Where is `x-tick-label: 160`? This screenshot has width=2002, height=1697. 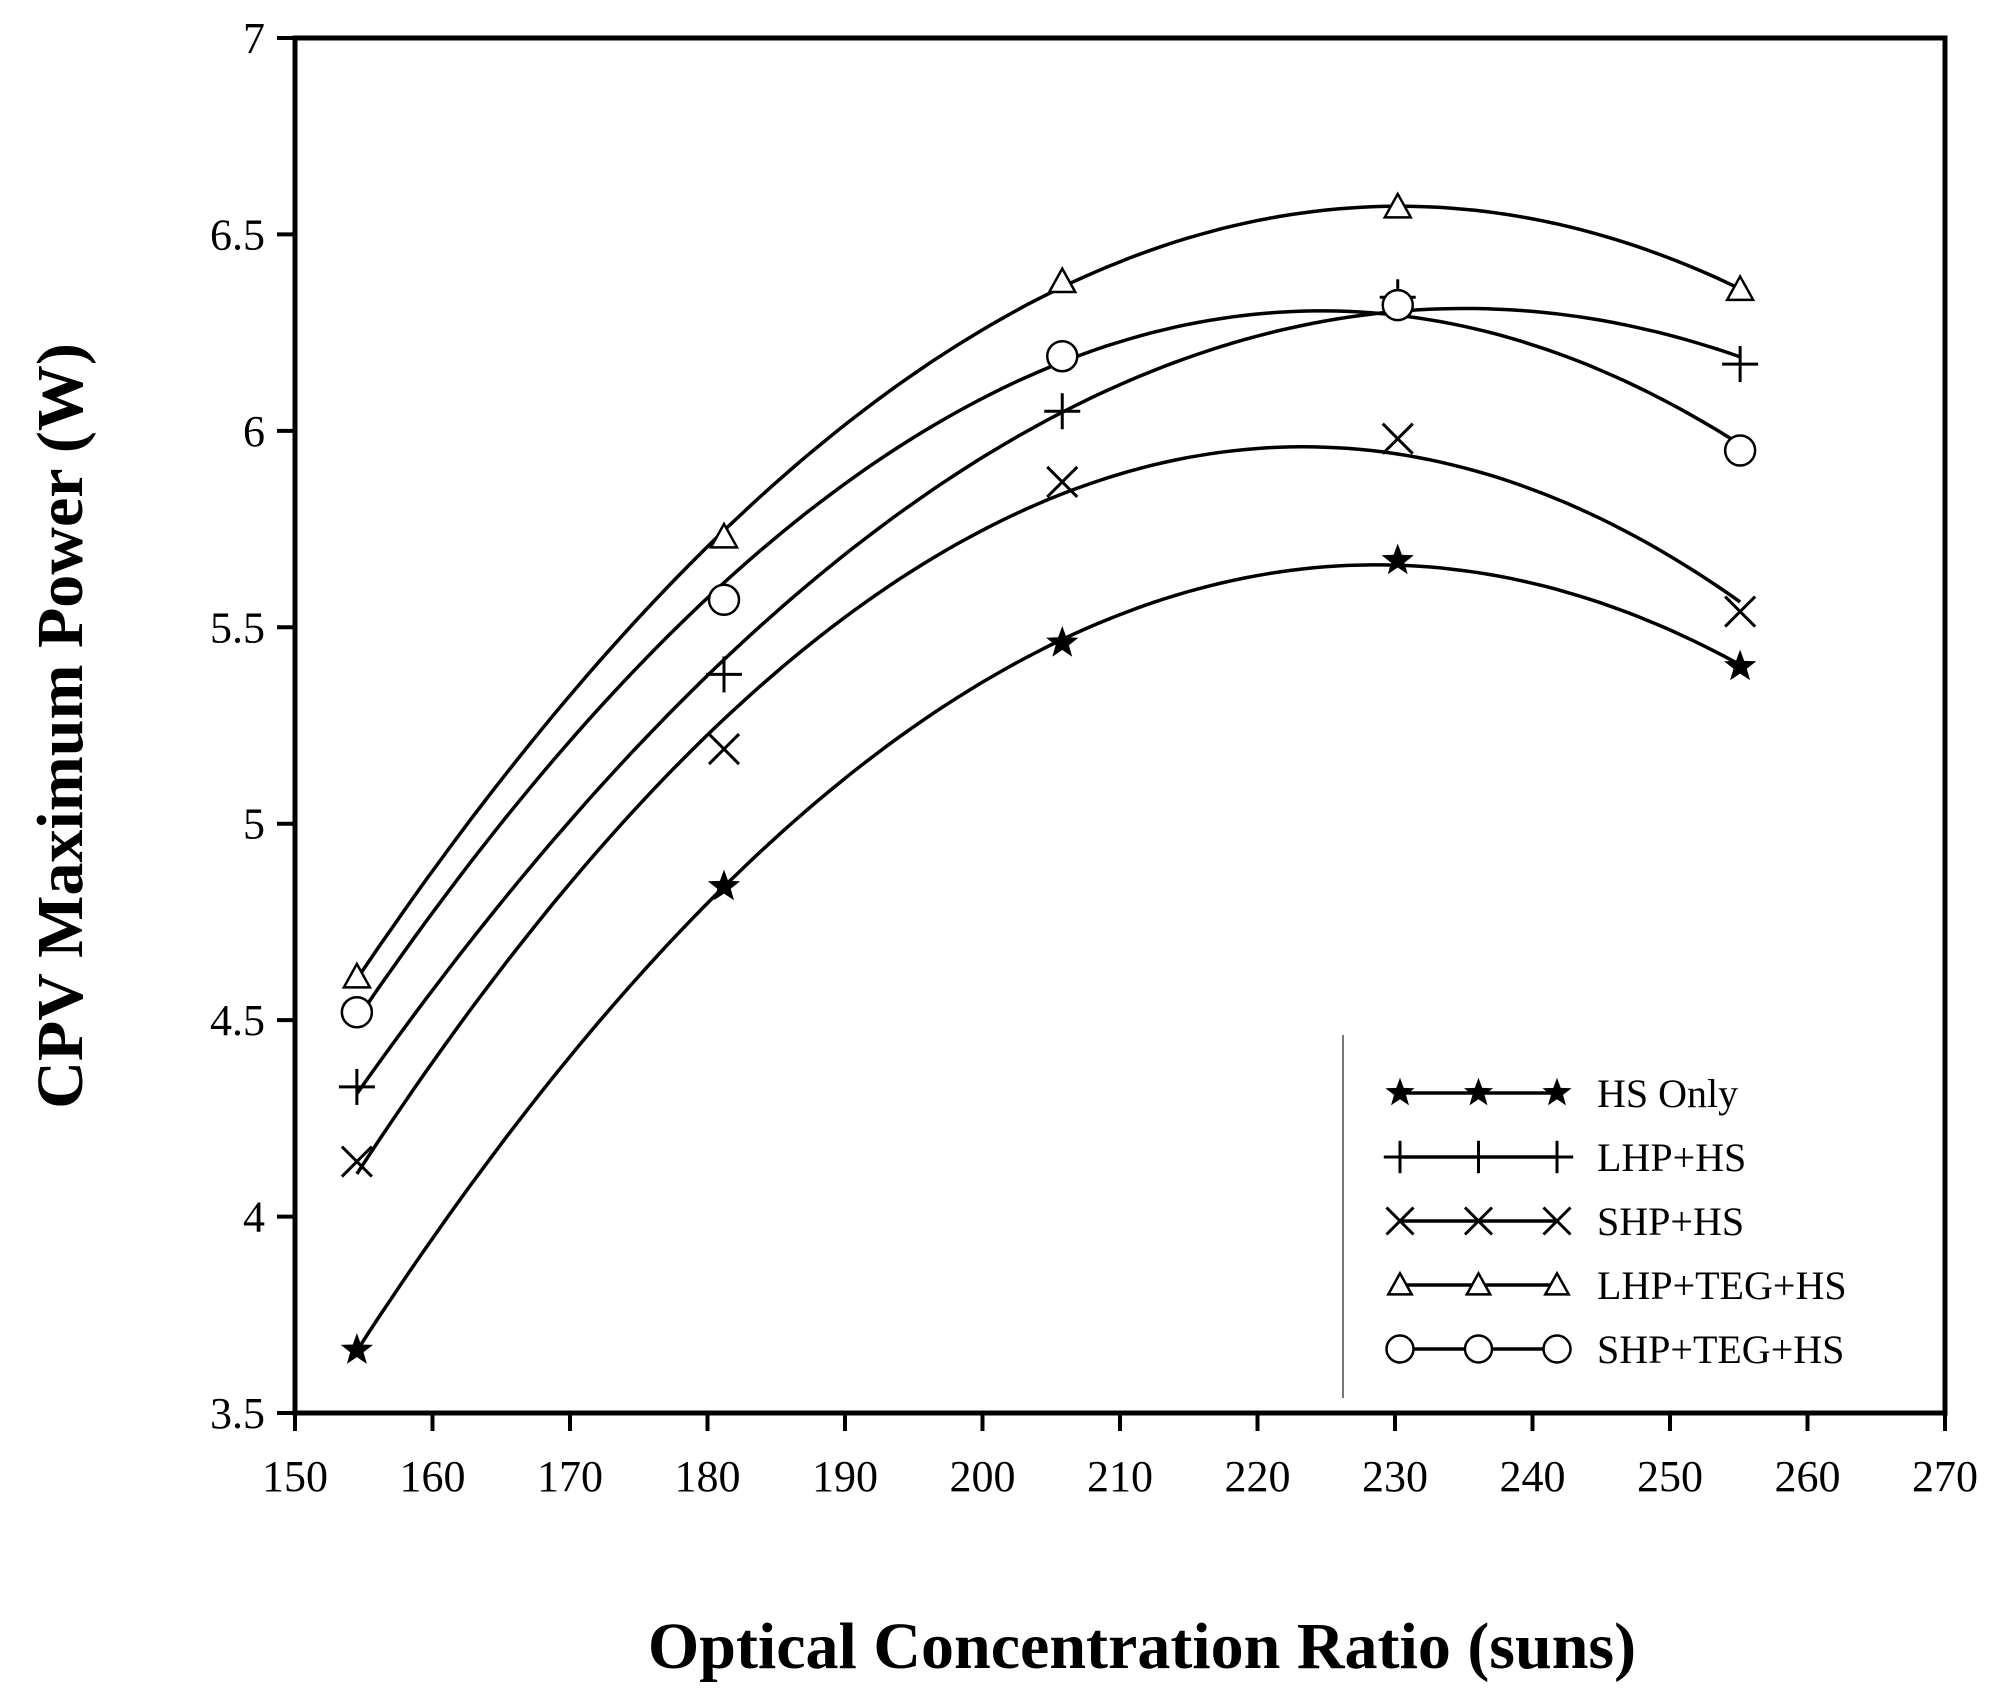 x-tick-label: 160 is located at coordinates (433, 1476).